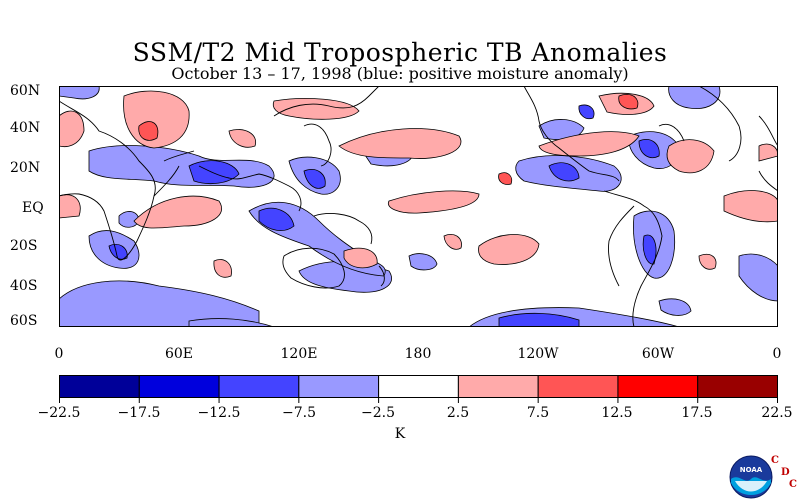 The width and height of the screenshot is (800, 503). Describe the element at coordinates (299, 413) in the screenshot. I see `colorbar-tick-label: −7.5` at that location.